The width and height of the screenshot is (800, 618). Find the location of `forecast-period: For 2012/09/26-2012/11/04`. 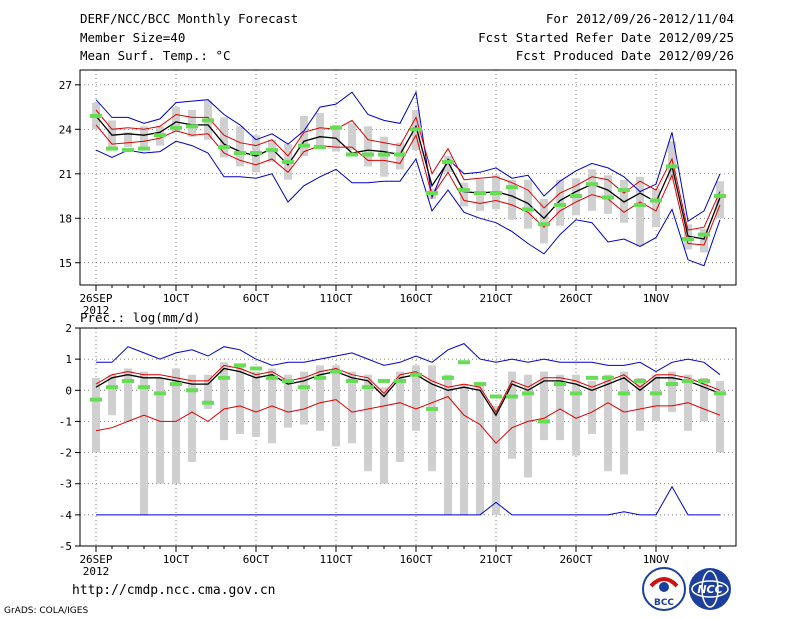

forecast-period: For 2012/09/26-2012/11/04 is located at coordinates (639, 18).